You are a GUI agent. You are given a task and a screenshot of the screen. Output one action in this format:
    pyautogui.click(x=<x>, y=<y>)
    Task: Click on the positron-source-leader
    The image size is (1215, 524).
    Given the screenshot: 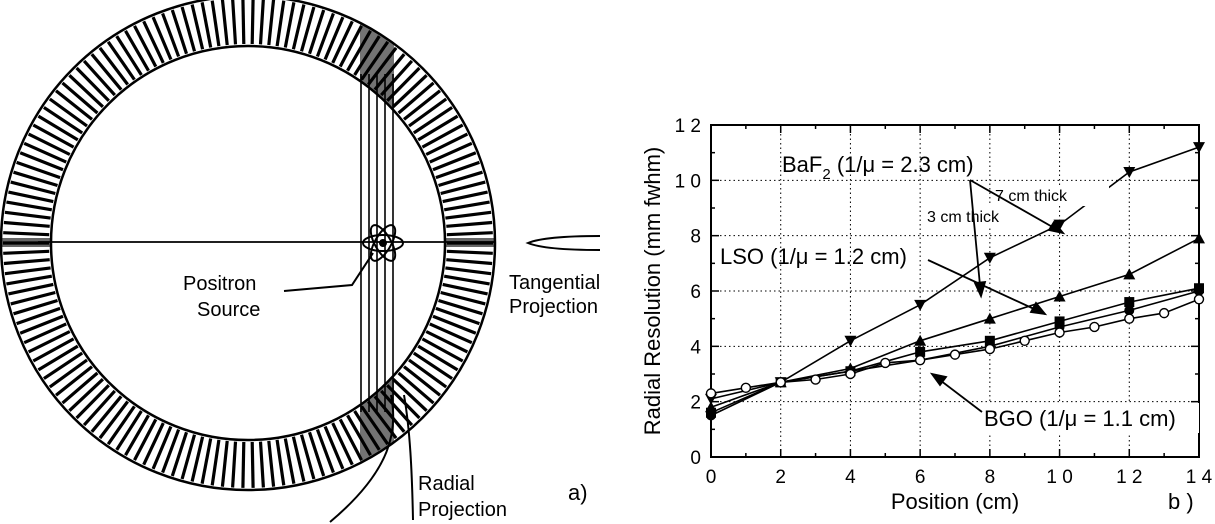 What is the action you would take?
    pyautogui.click(x=328, y=272)
    